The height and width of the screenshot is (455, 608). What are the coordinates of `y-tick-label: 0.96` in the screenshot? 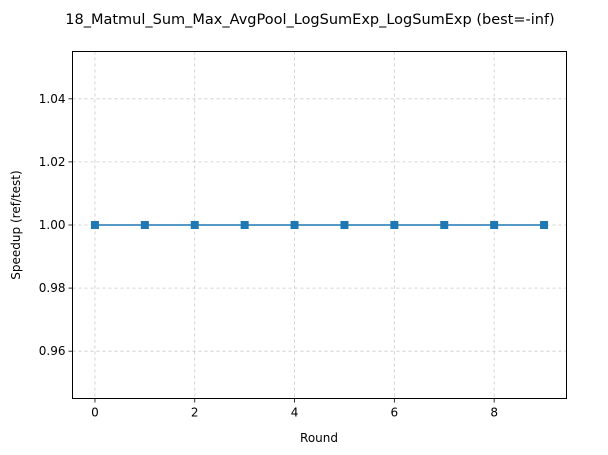 It's located at (52, 351).